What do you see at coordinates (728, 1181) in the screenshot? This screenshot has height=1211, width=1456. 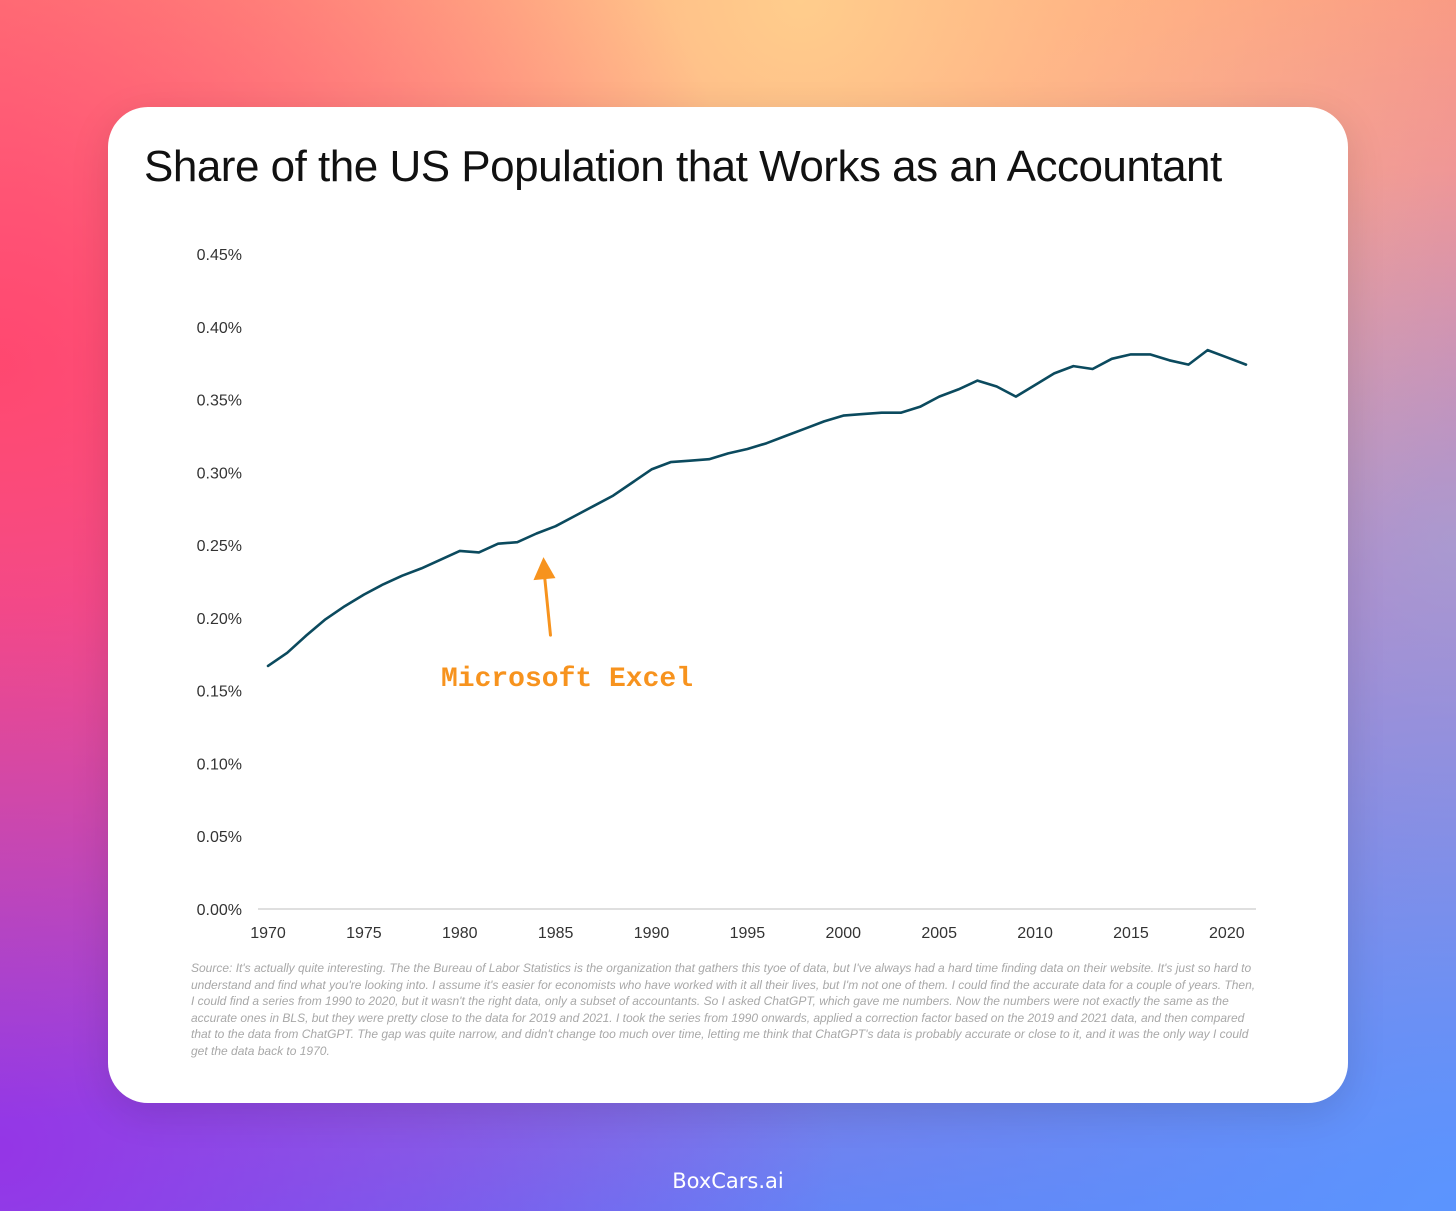 I see `brand-watermark: BoxCars.ai` at bounding box center [728, 1181].